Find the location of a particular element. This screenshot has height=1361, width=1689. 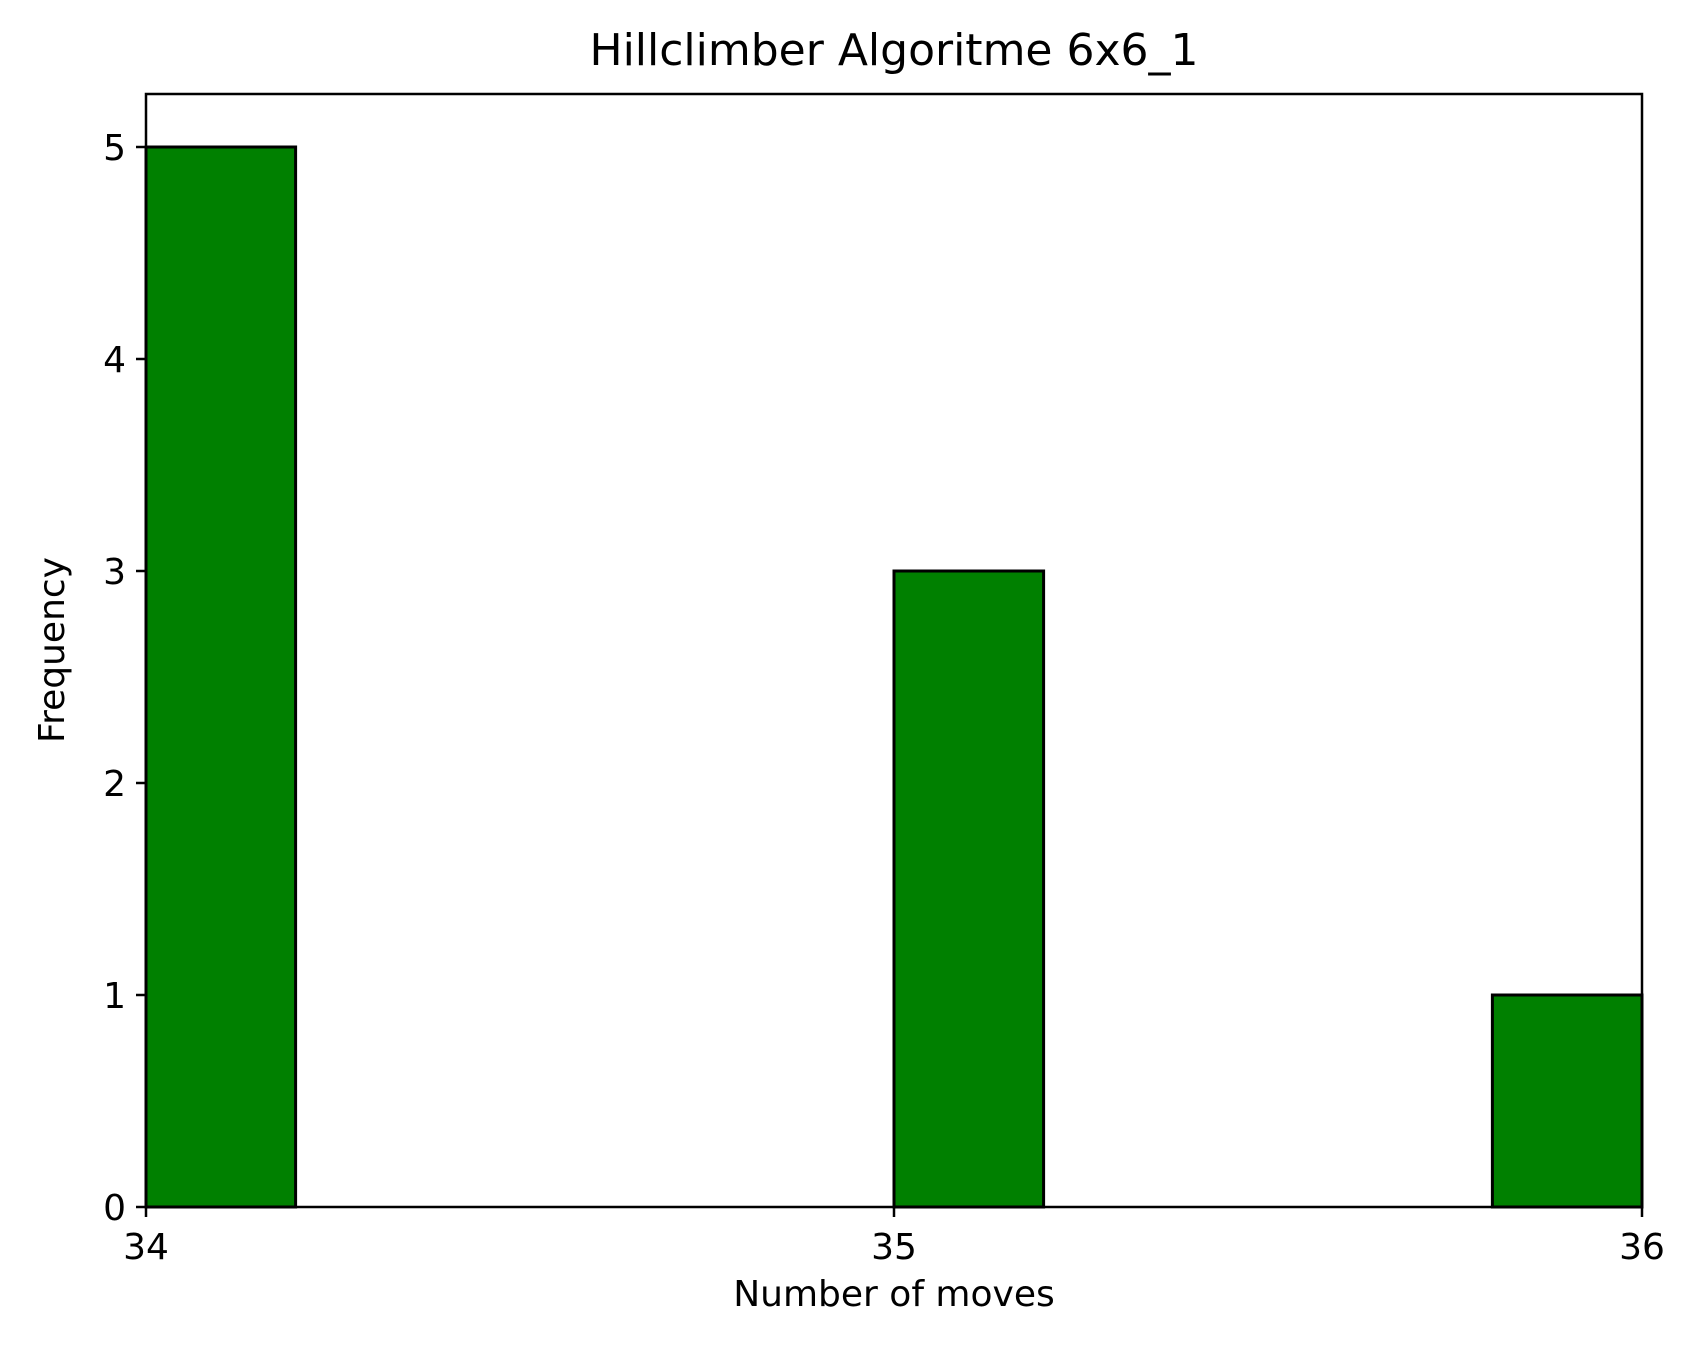

x-tick-label: 35 is located at coordinates (894, 1247).